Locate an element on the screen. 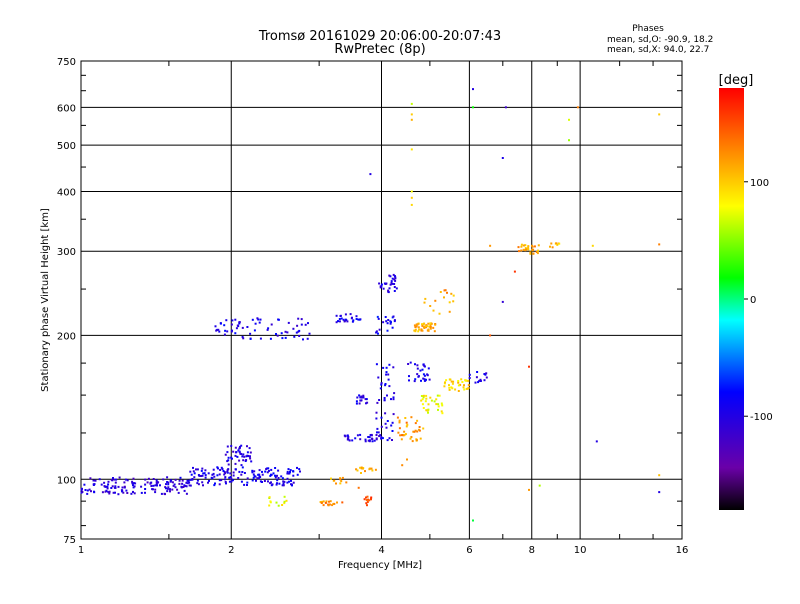 Image resolution: width=800 pixels, height=604 pixels. stats-x-mode: mean, sd,X: 94.0, 22.7 is located at coordinates (658, 50).